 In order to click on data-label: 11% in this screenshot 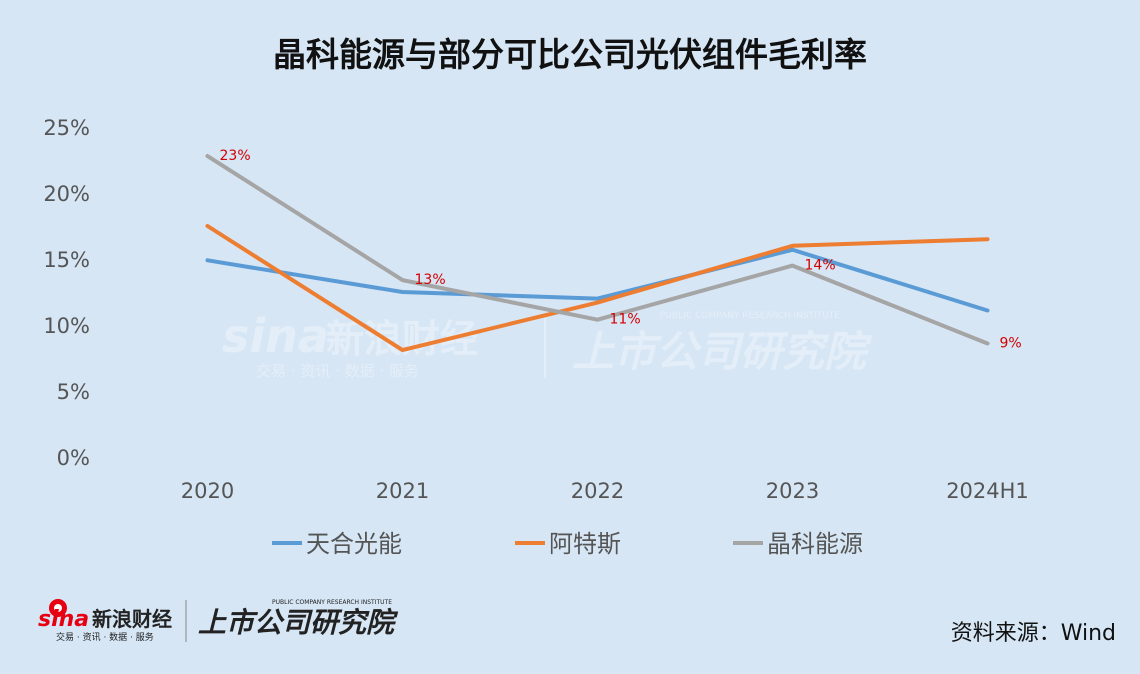, I will do `click(625, 320)`.